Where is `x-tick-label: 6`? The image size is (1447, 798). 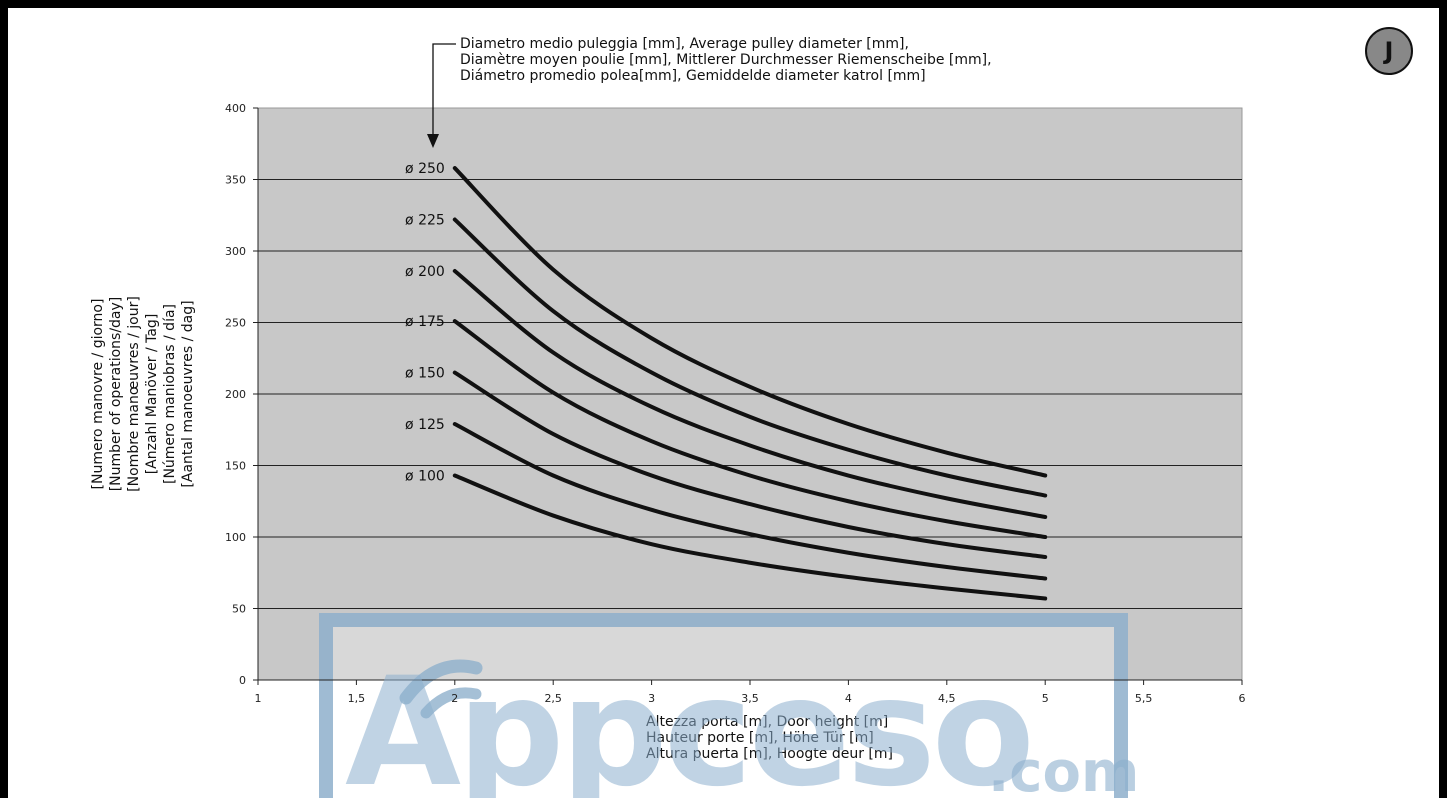 x-tick-label: 6 is located at coordinates (1242, 698).